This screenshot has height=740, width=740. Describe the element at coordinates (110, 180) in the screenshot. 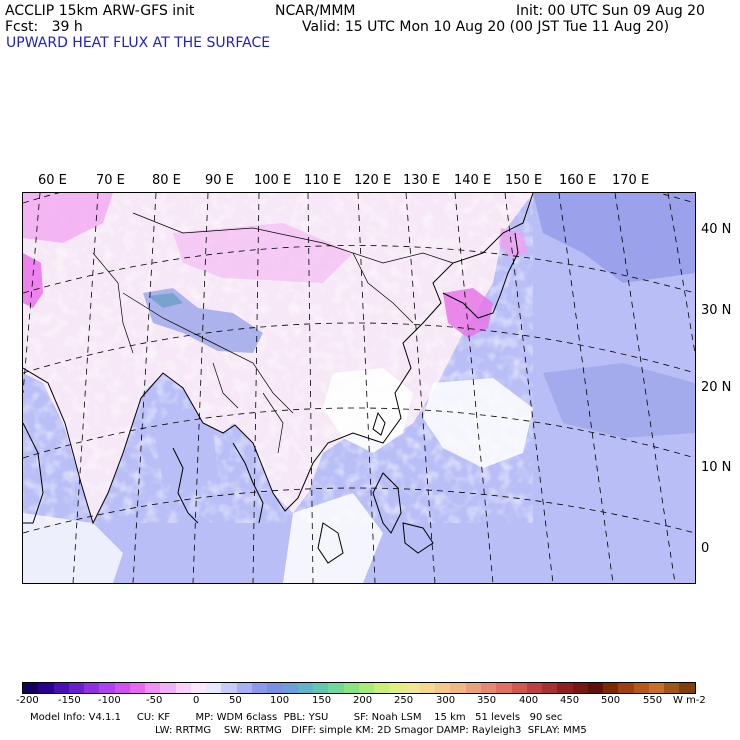

I see `lon-label: 70 E` at that location.